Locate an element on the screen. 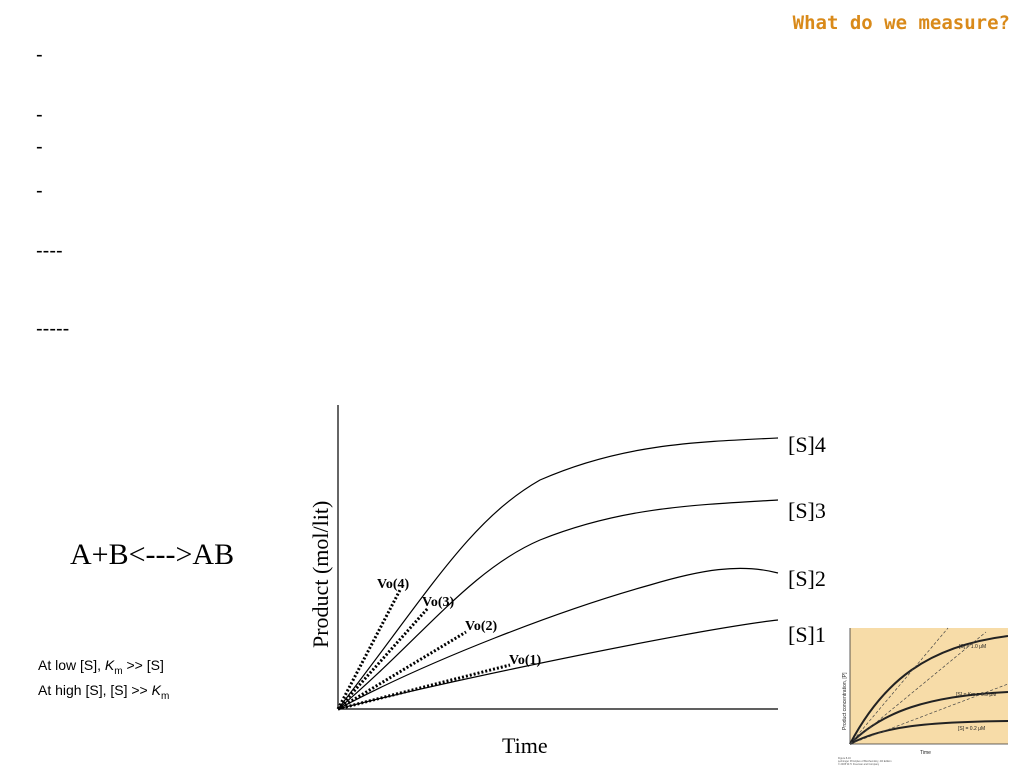  tangent-vo3 is located at coordinates (383, 658).